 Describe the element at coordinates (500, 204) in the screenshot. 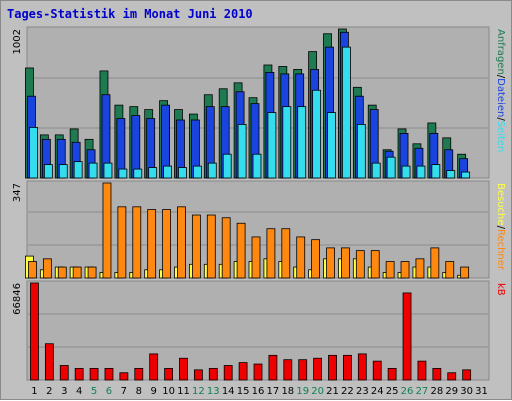

I see `legend-item-besuche: Besuche` at that location.